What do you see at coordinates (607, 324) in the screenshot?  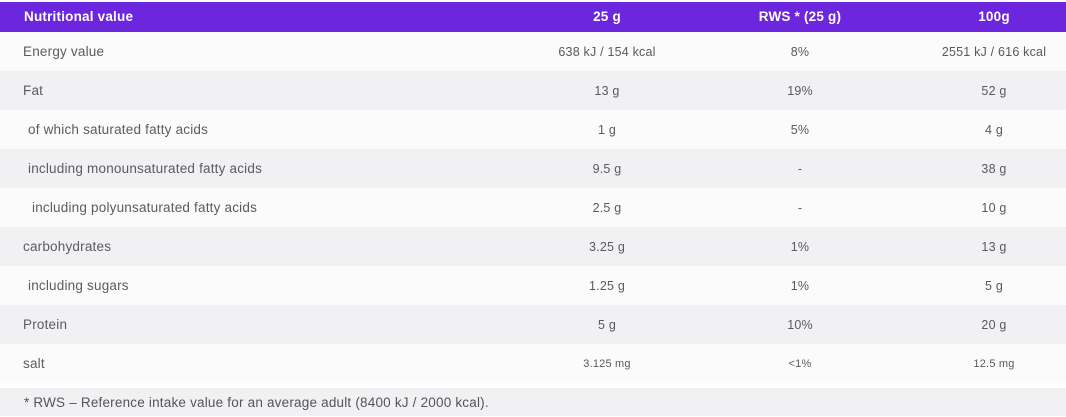 I see `value-25g: 5 g` at bounding box center [607, 324].